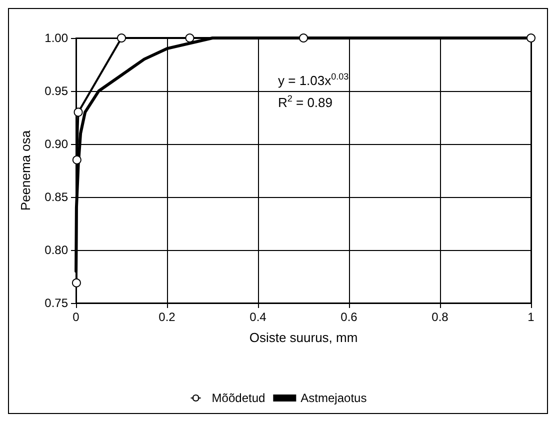 The image size is (557, 423). I want to click on x-tick-label: 1, so click(531, 317).